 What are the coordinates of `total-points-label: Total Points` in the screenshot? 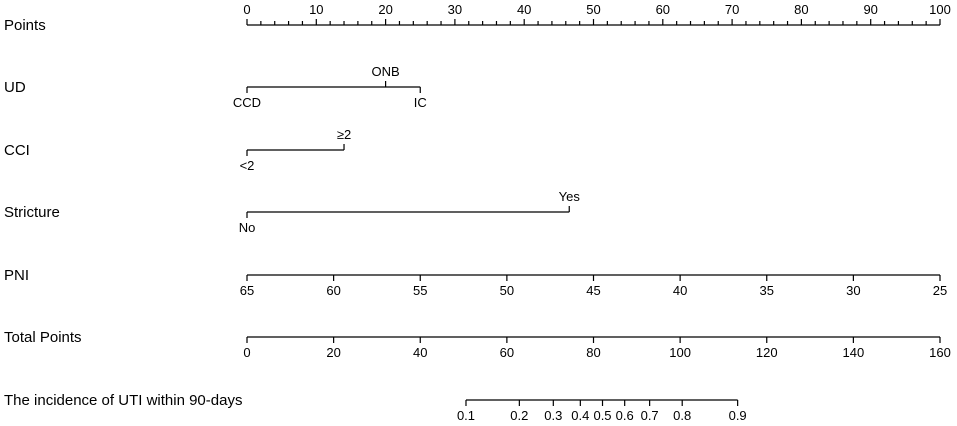 It's located at (43, 337).